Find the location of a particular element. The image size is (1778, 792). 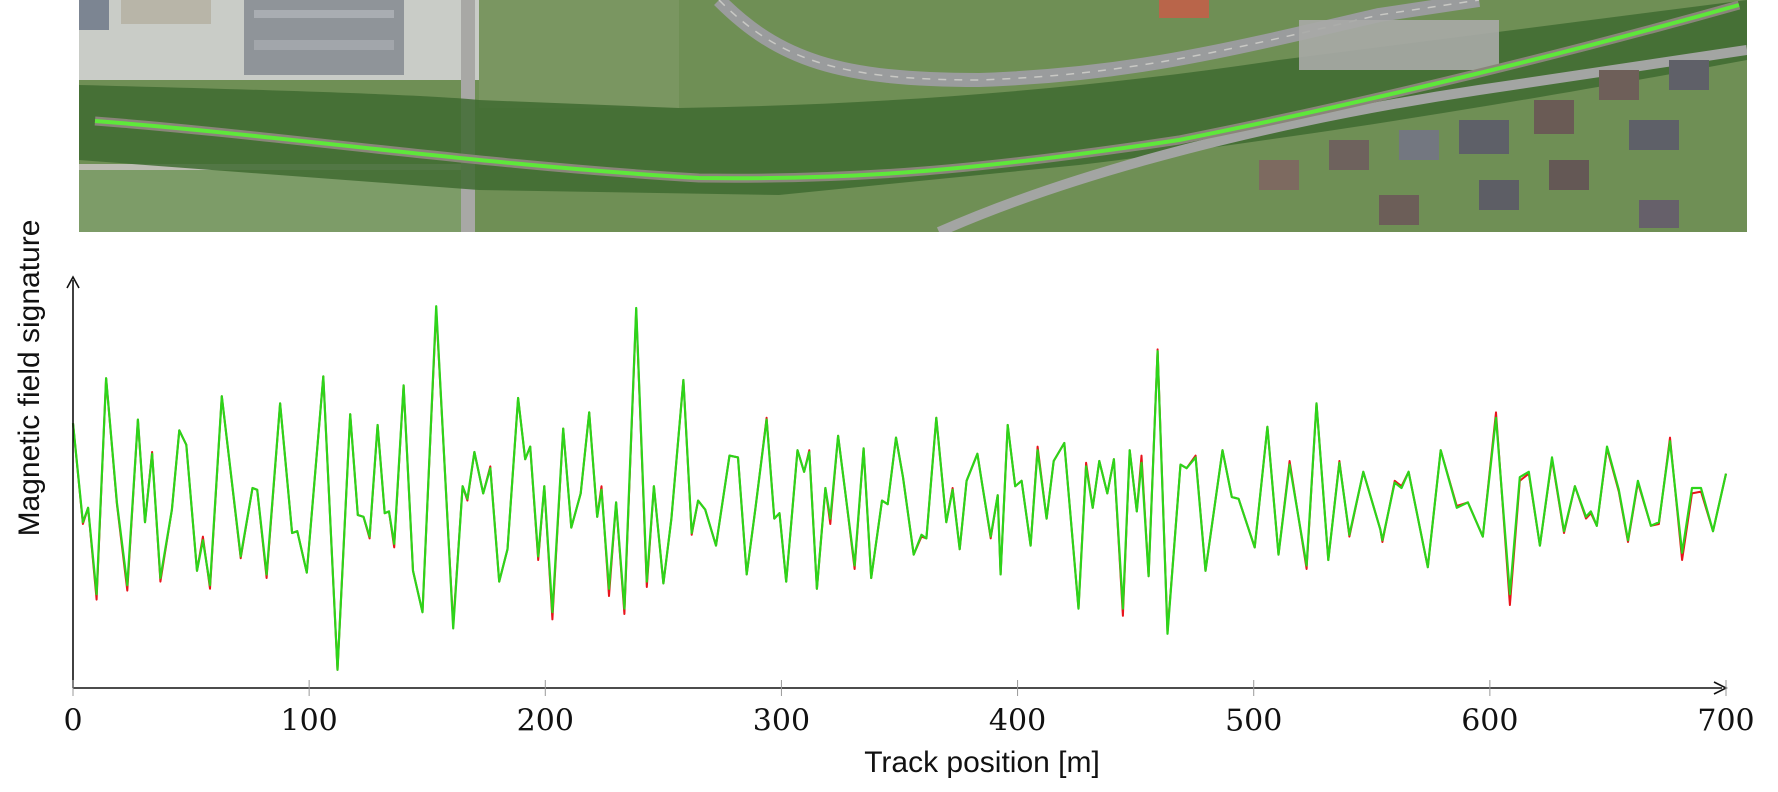

crop-field-north is located at coordinates (579, 54).